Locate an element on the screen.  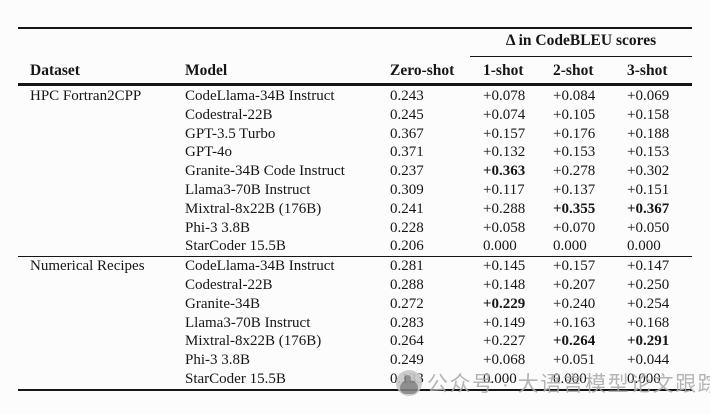
dataset-cell: HPC Fortran2CPP is located at coordinates (86, 96).